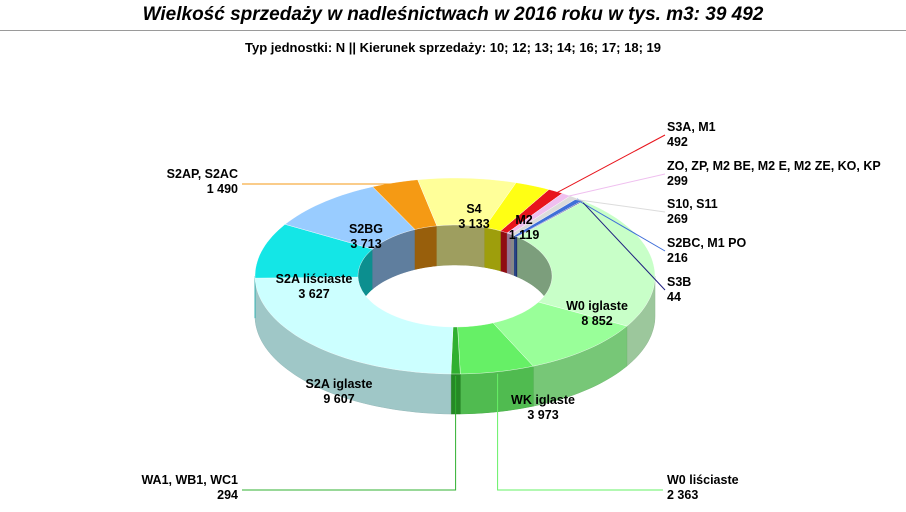 Image resolution: width=906 pixels, height=512 pixels. Describe the element at coordinates (314, 279) in the screenshot. I see `data-label-s2a-li-ciaste: S2A liściaste` at that location.